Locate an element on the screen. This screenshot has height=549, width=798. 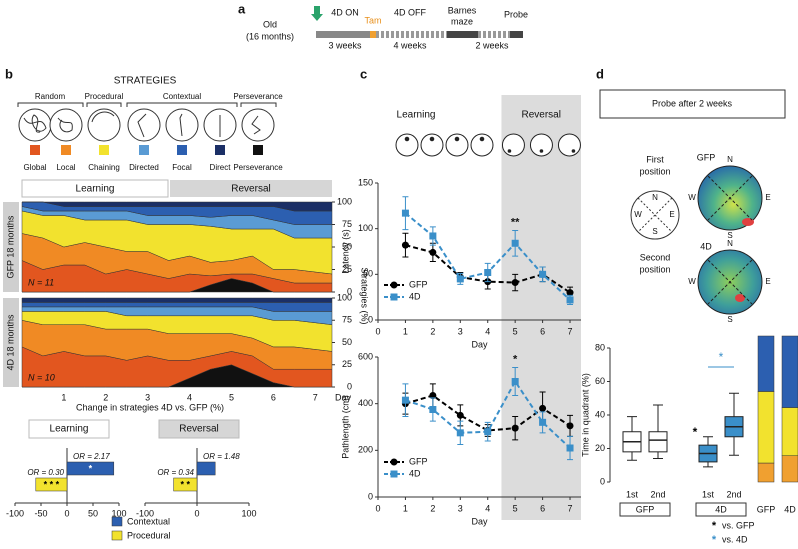
x-tick-label: GFP is located at coordinates (766, 509).